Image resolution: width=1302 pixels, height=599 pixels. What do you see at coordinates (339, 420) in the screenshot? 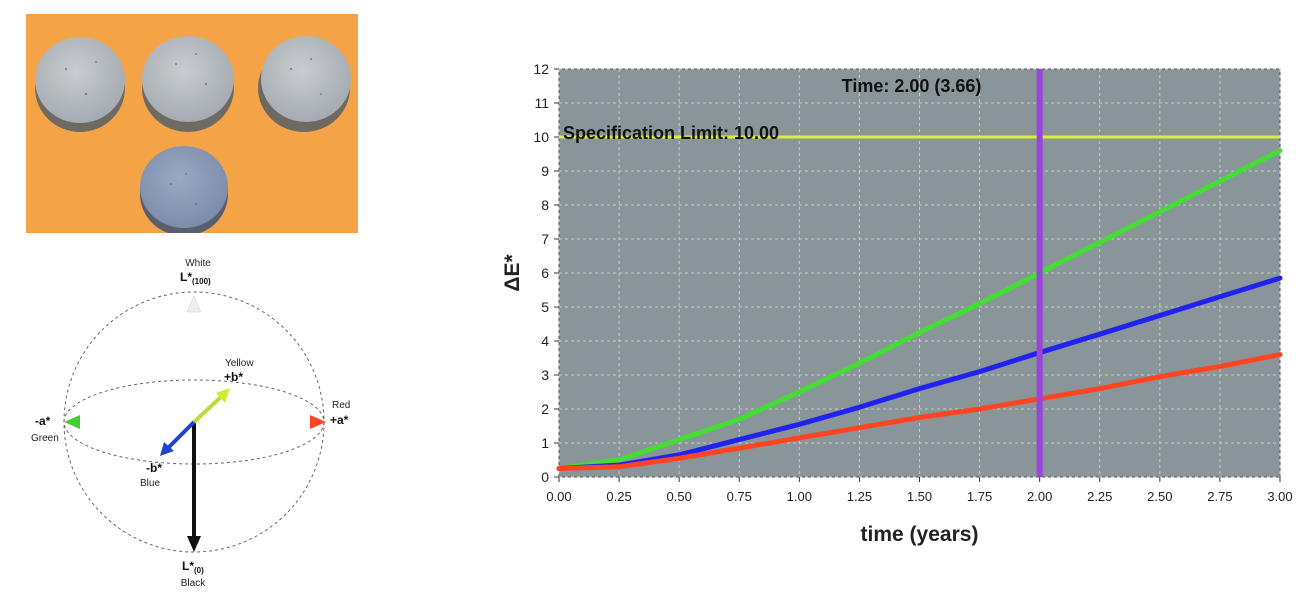
I see `label-a-plus: +a*` at bounding box center [339, 420].